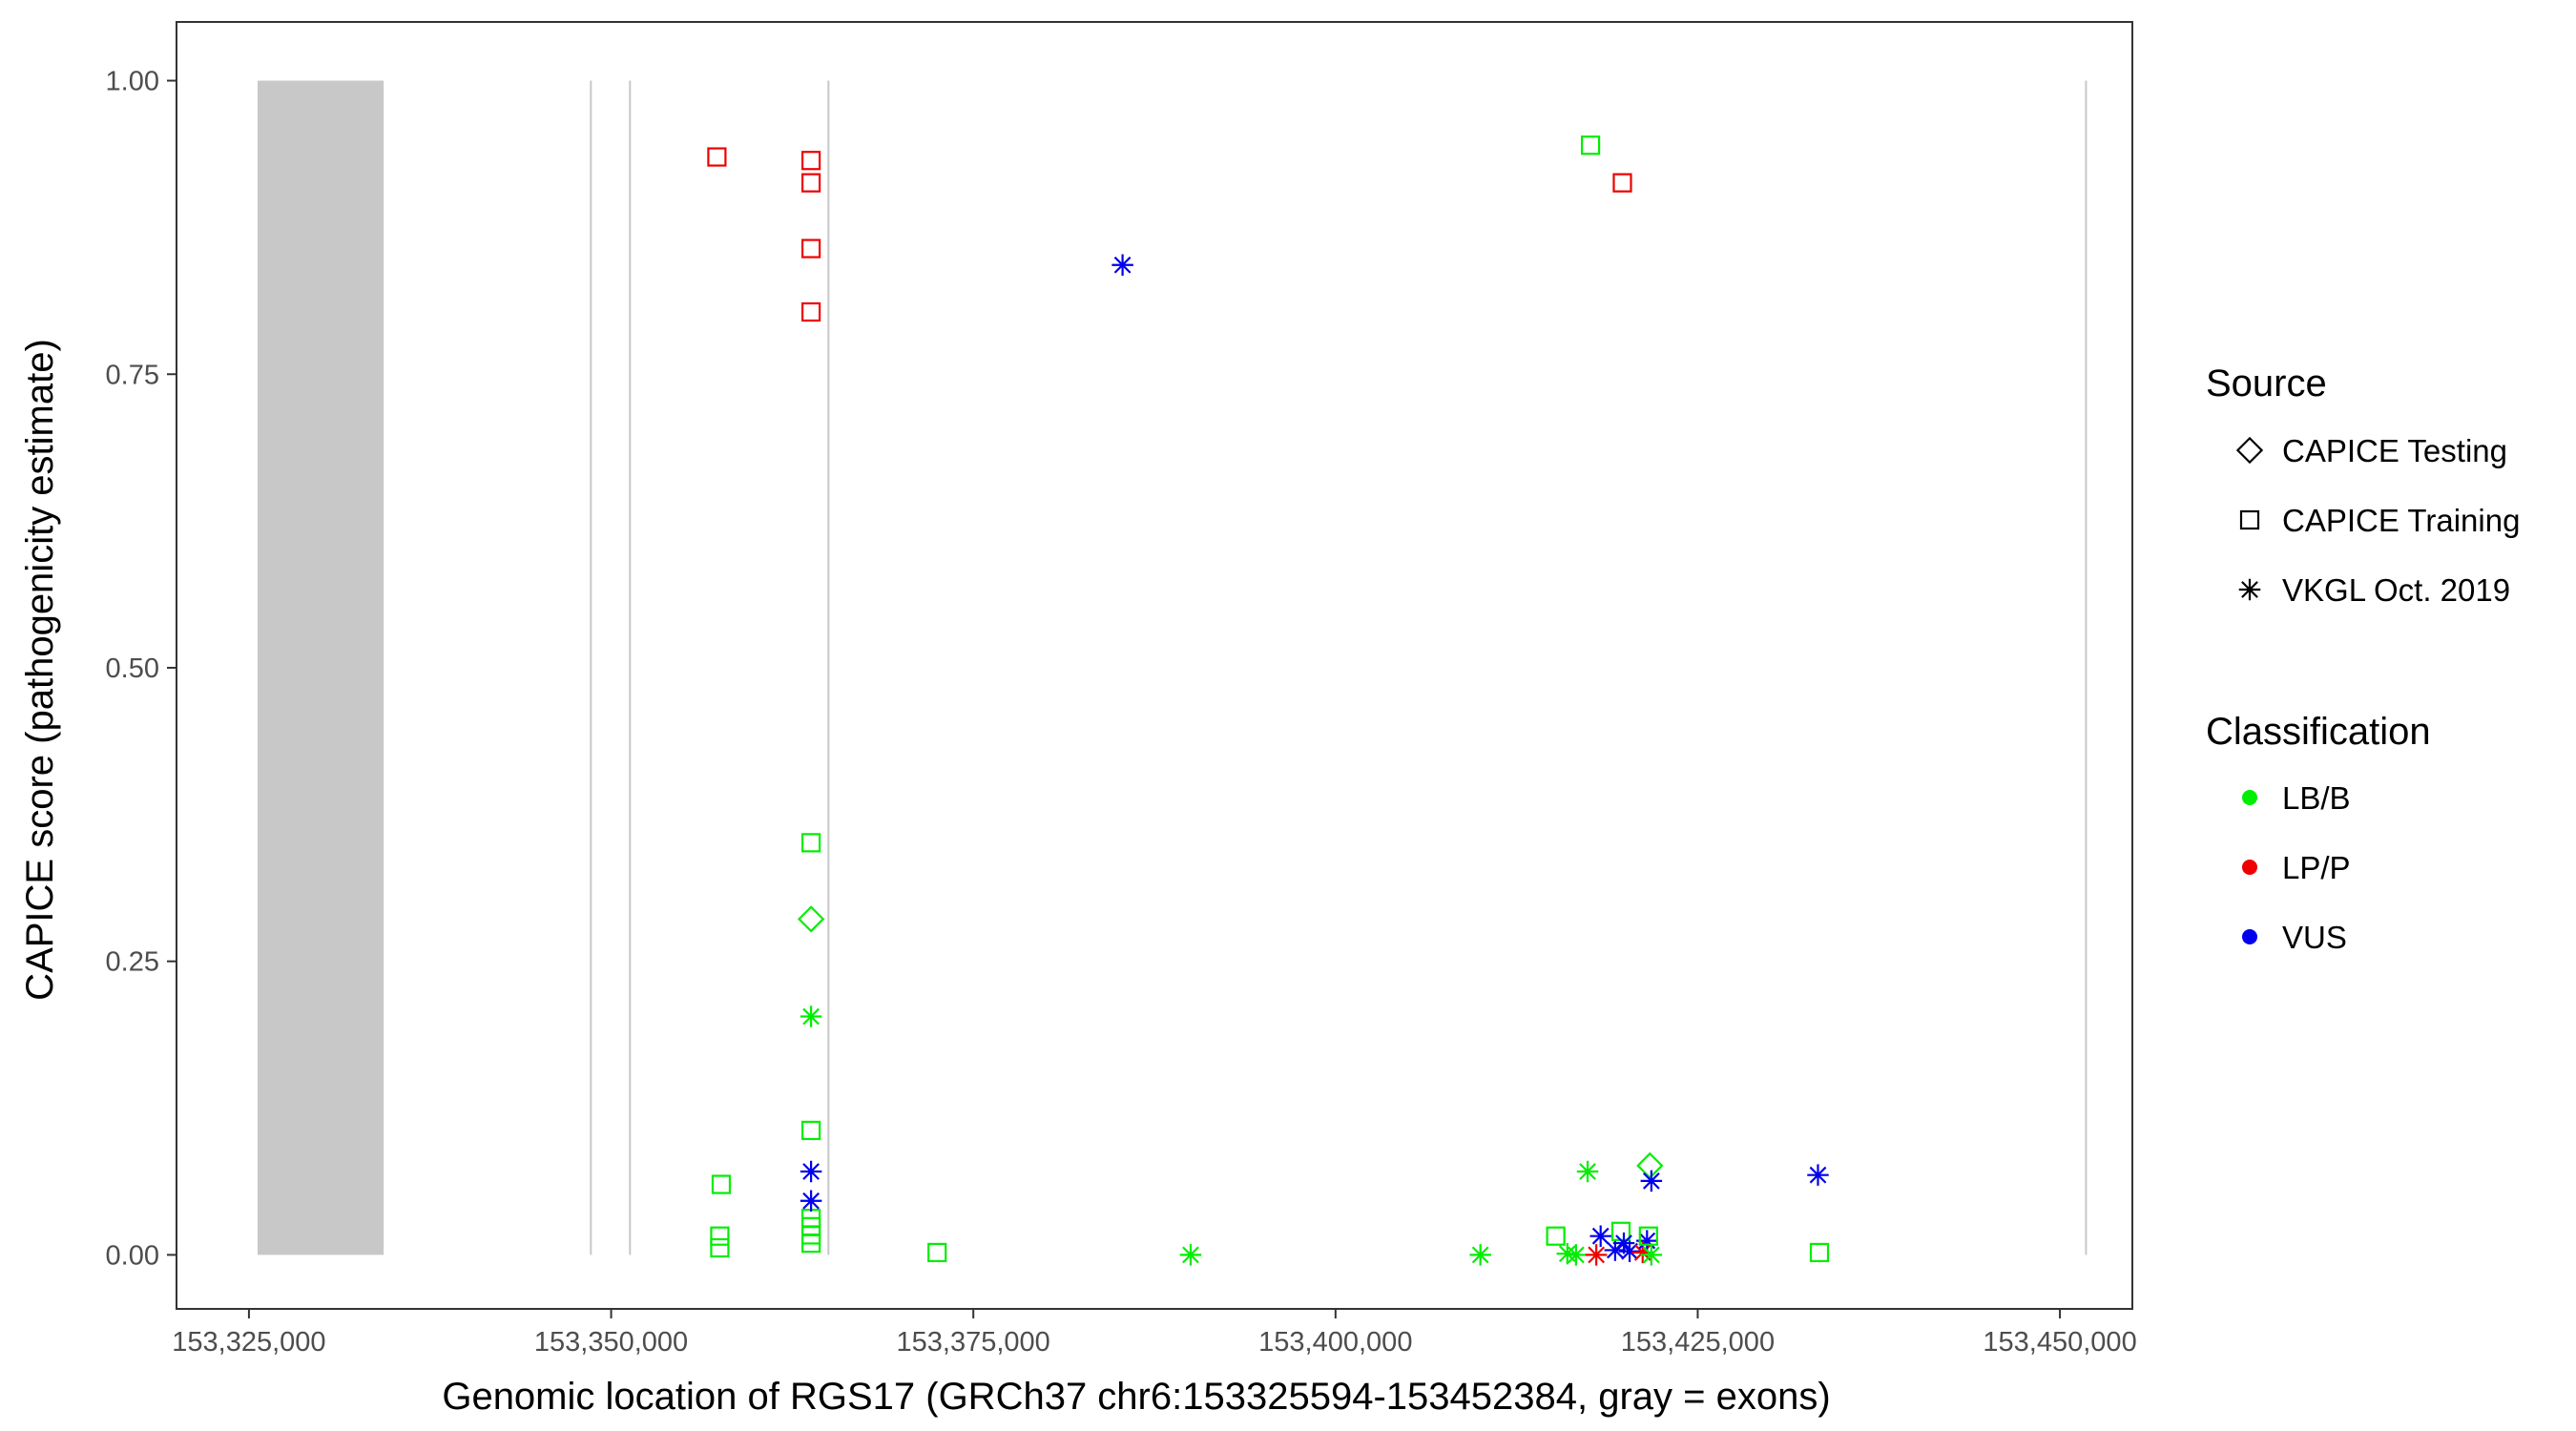 Image resolution: width=2576 pixels, height=1431 pixels. What do you see at coordinates (973, 1342) in the screenshot?
I see `x-tick-label: 153,375,000` at bounding box center [973, 1342].